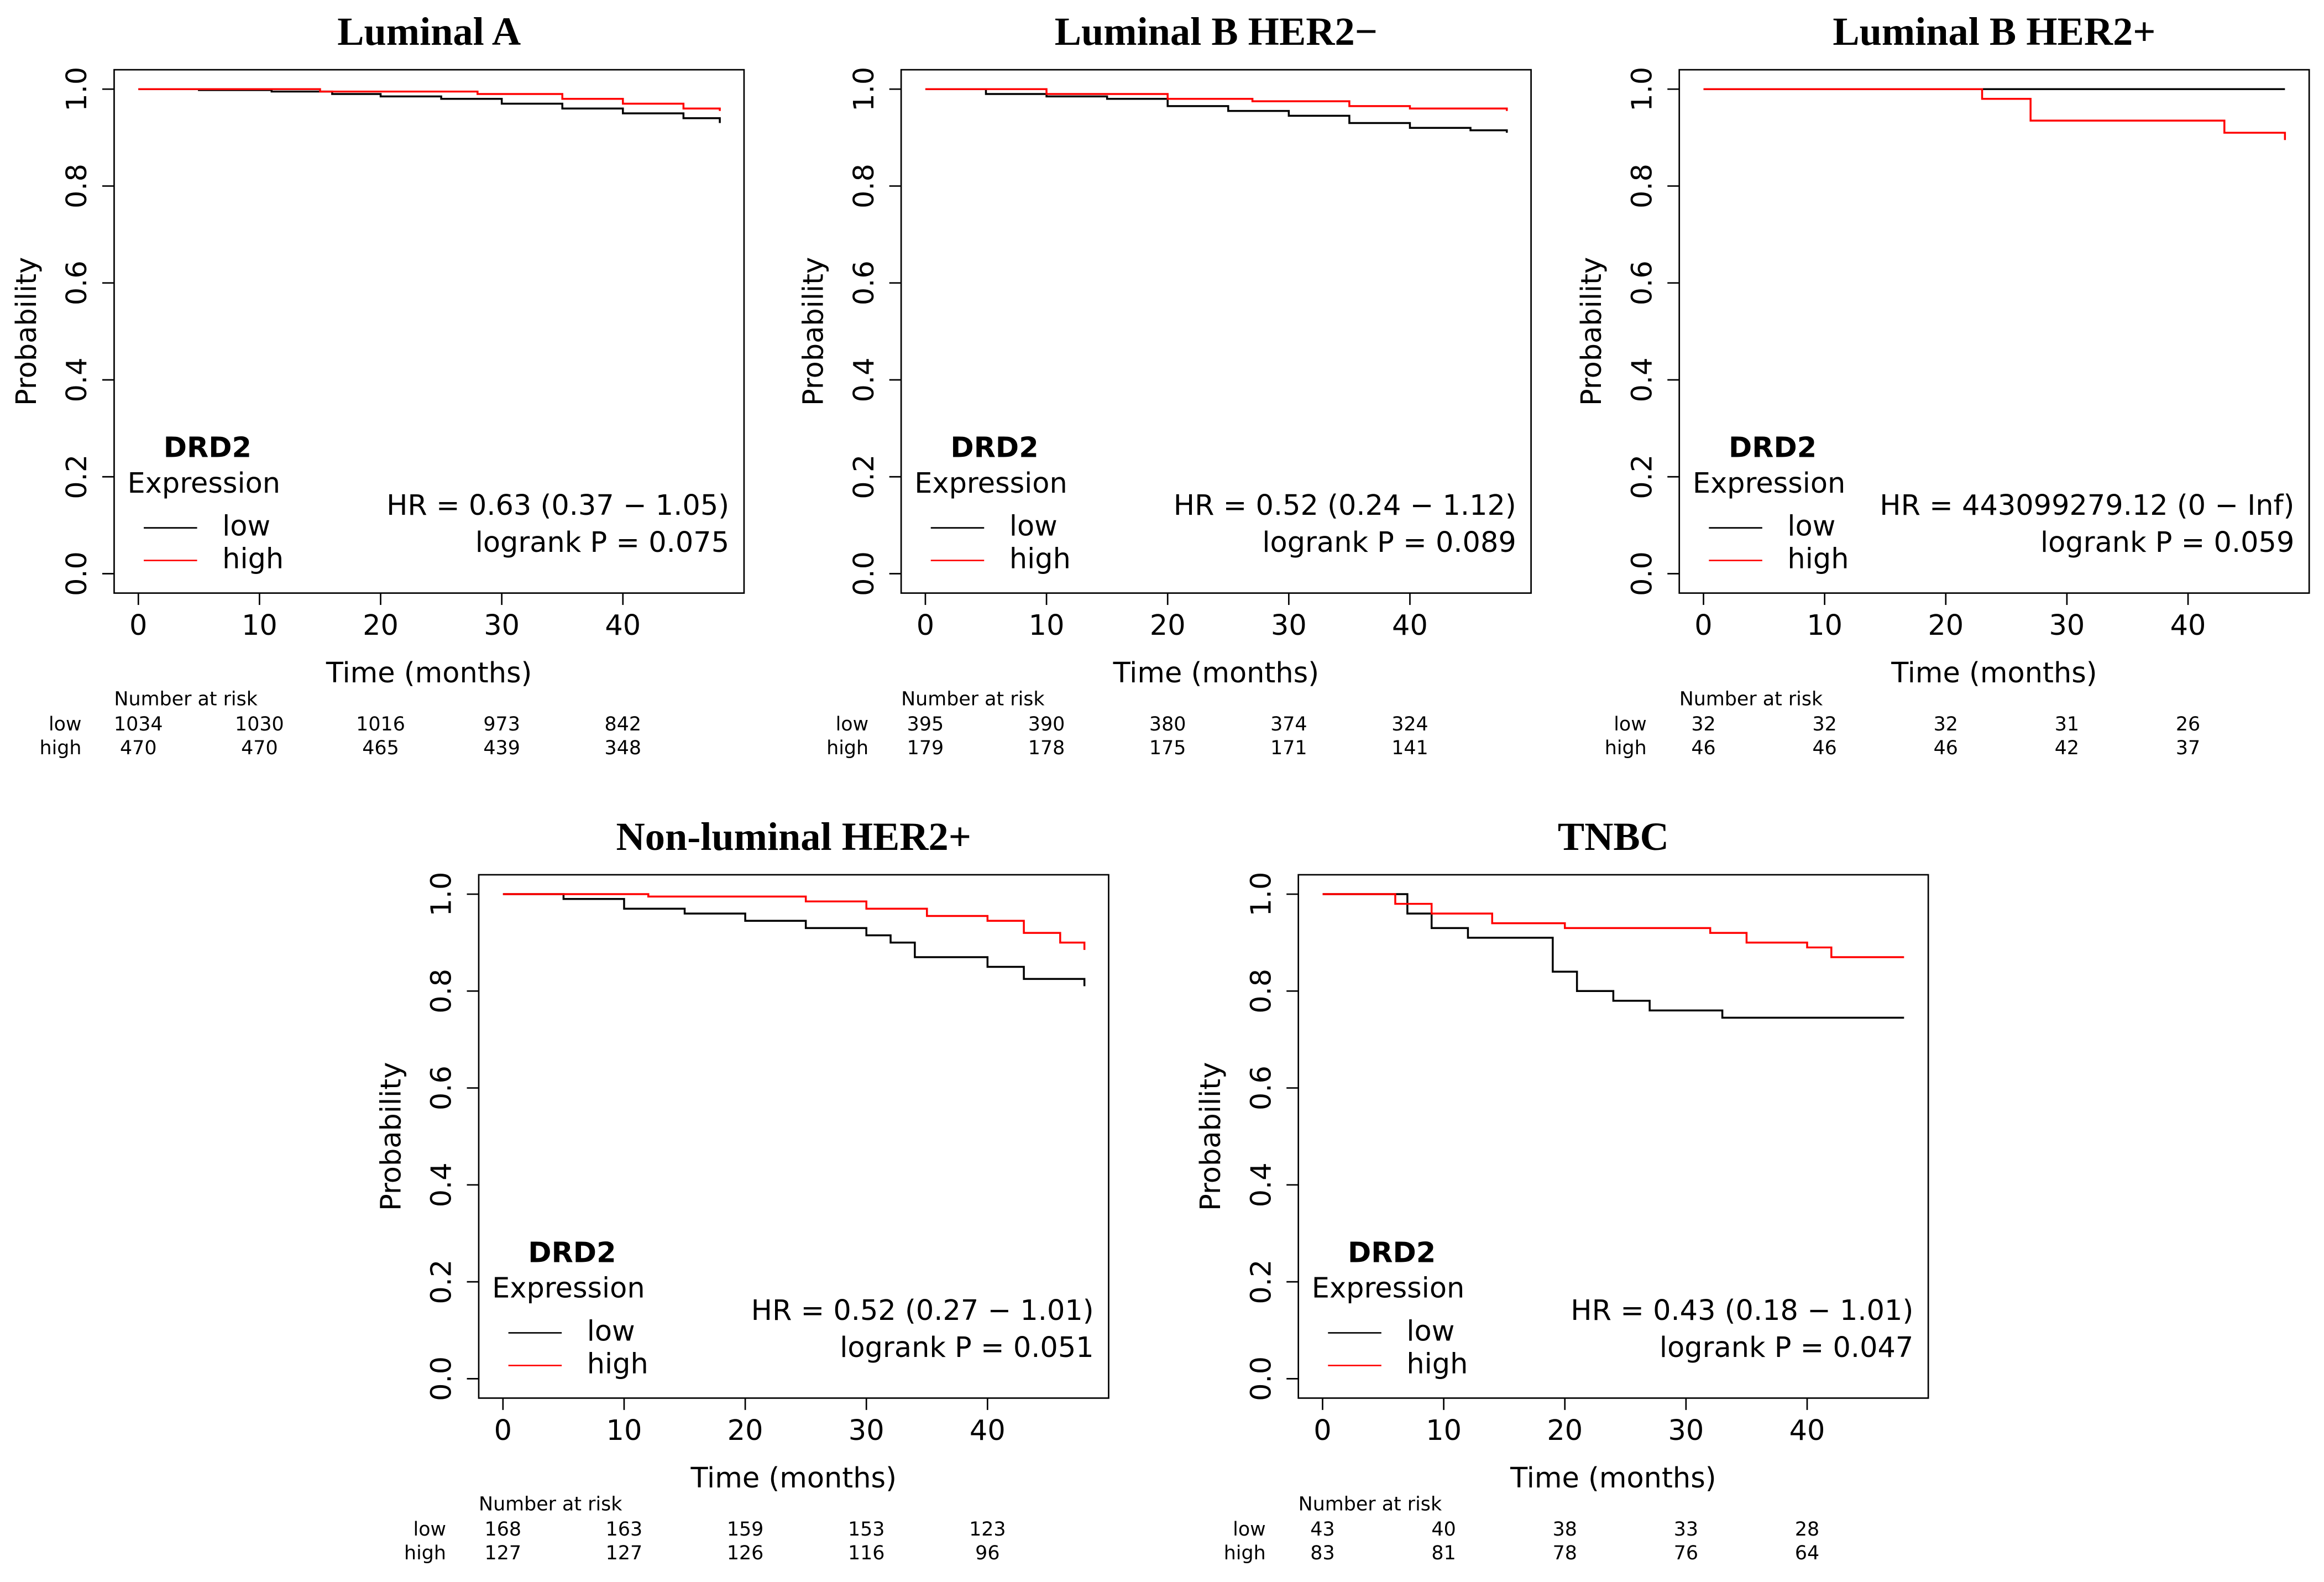 The image size is (2324, 1582). I want to click on risk-value: 1016, so click(380, 724).